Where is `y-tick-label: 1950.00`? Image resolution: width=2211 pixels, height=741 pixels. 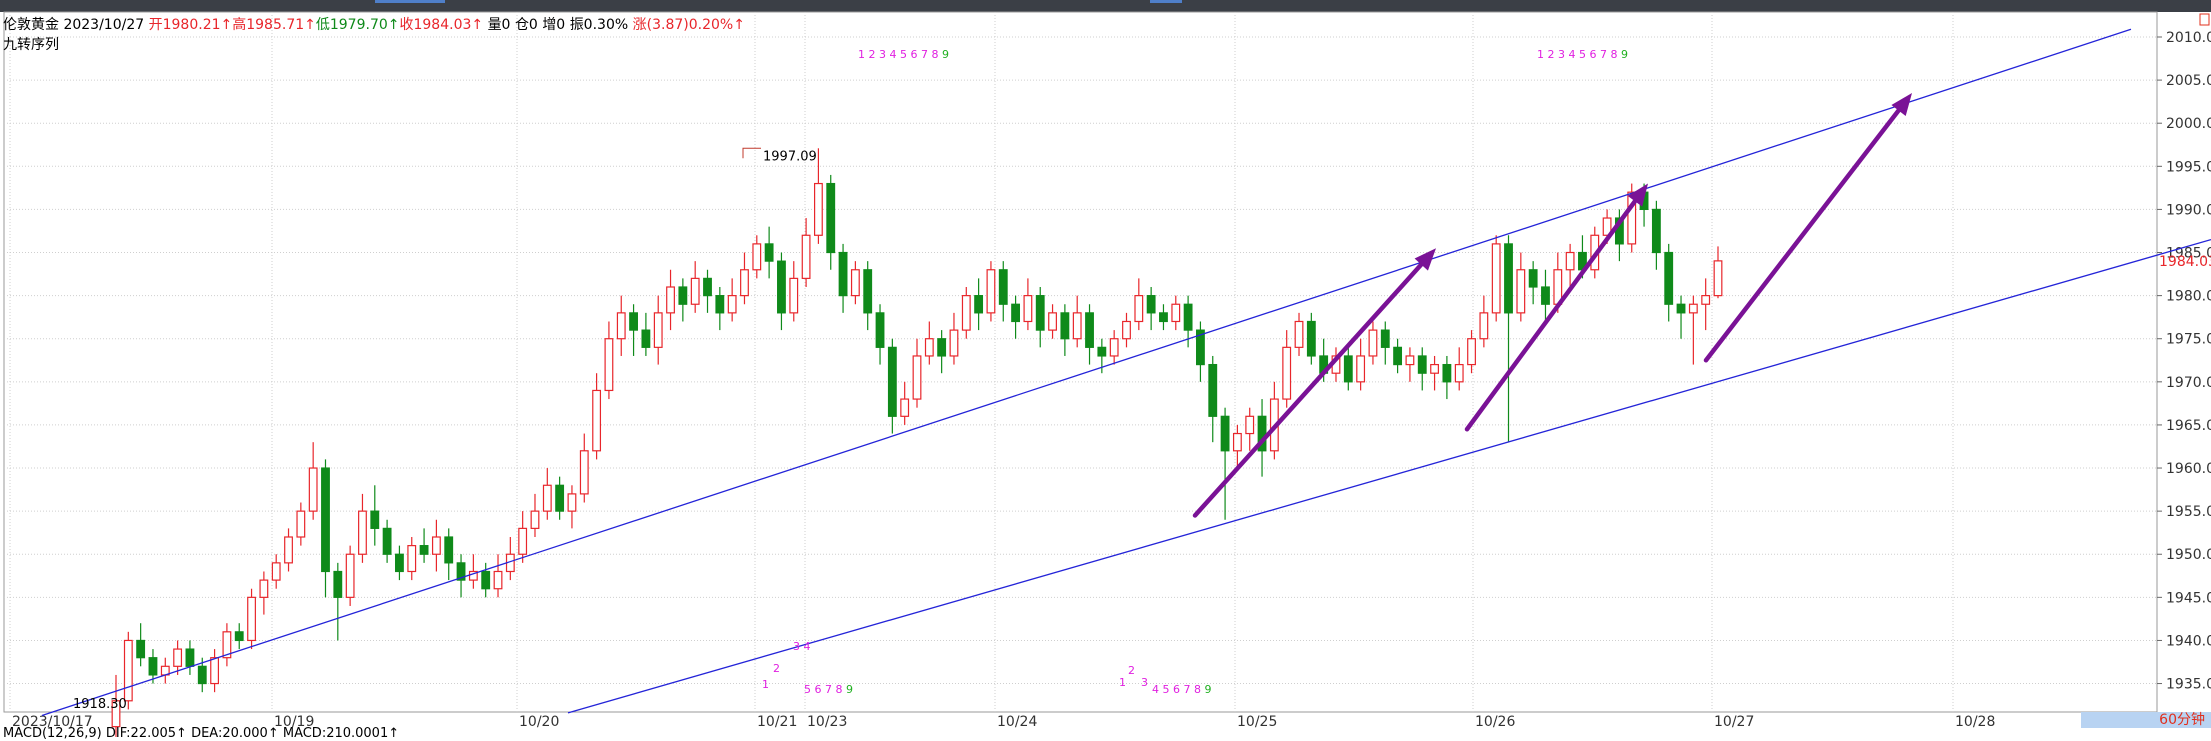 y-tick-label: 1950.00 is located at coordinates (2188, 555).